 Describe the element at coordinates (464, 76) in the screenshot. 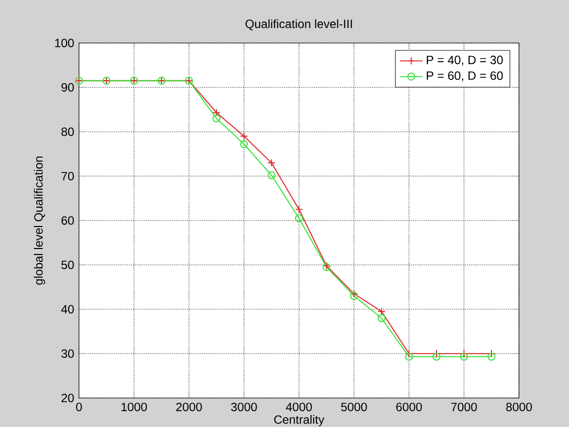

I see `legend-label: P = 60, D = 60` at that location.